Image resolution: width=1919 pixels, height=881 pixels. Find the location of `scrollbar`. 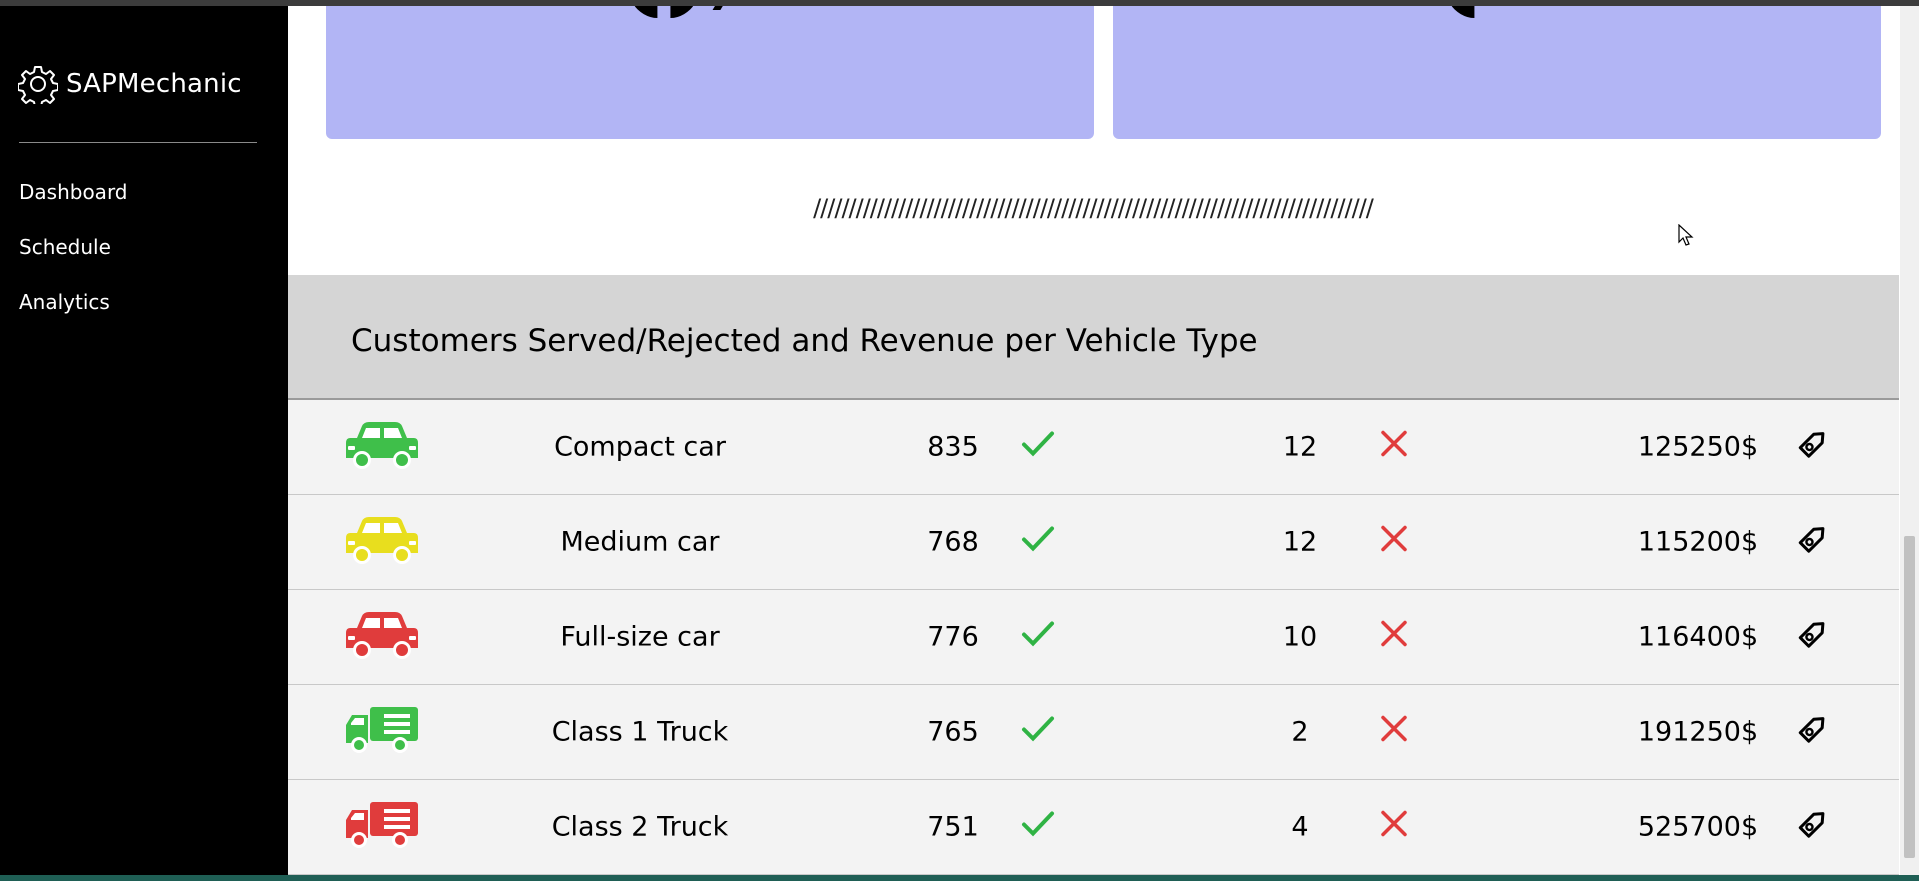

scrollbar is located at coordinates (1909, 440).